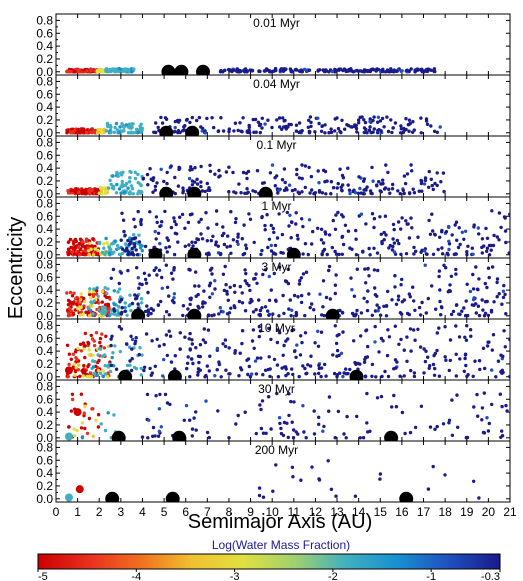 Image resolution: width=523 pixels, height=581 pixels. I want to click on panel-points, so click(286, 291).